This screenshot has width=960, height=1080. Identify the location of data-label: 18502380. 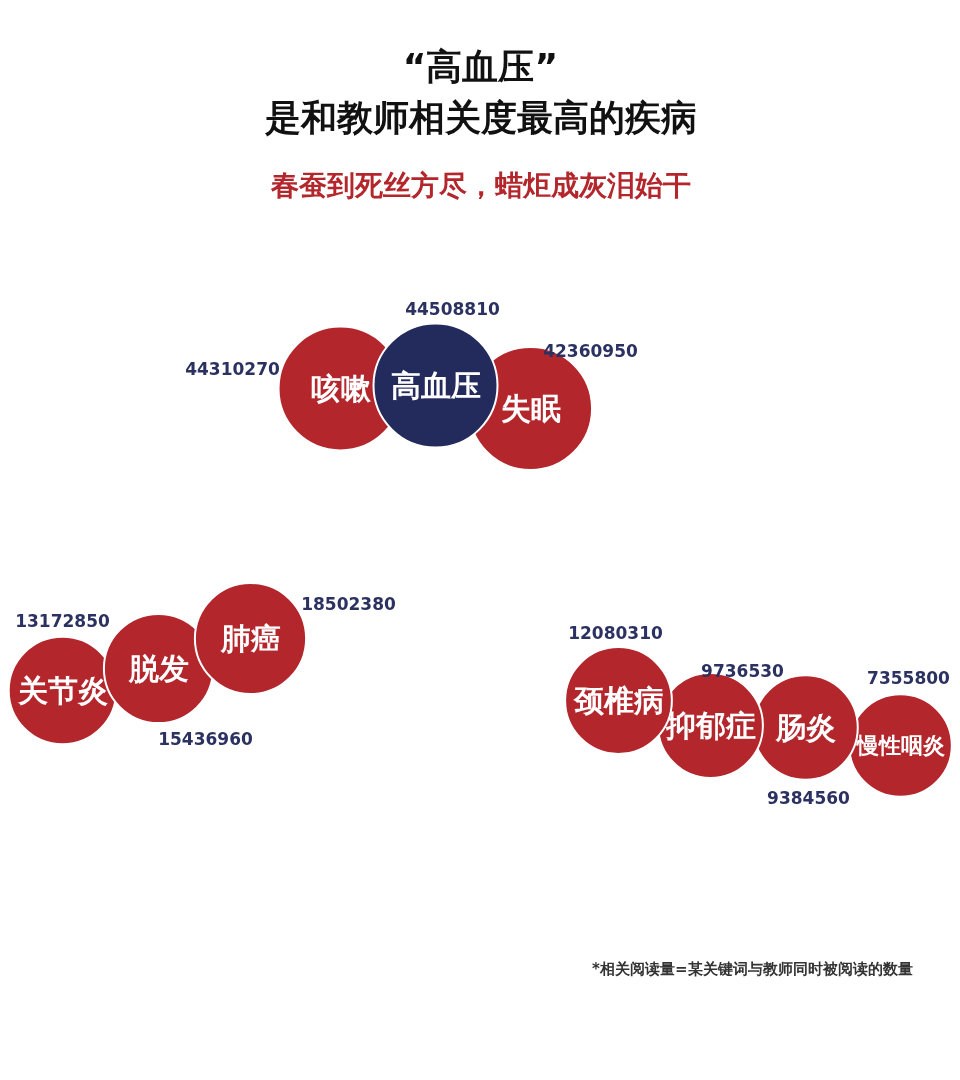
(348, 604).